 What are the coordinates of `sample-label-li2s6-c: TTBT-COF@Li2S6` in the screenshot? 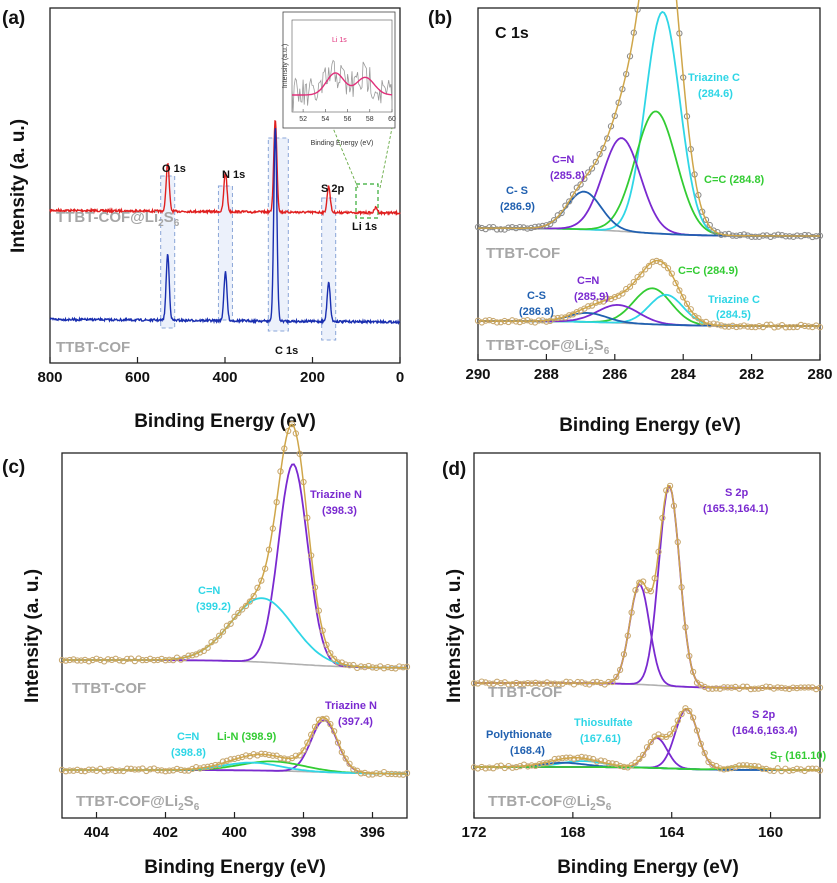 It's located at (138, 803).